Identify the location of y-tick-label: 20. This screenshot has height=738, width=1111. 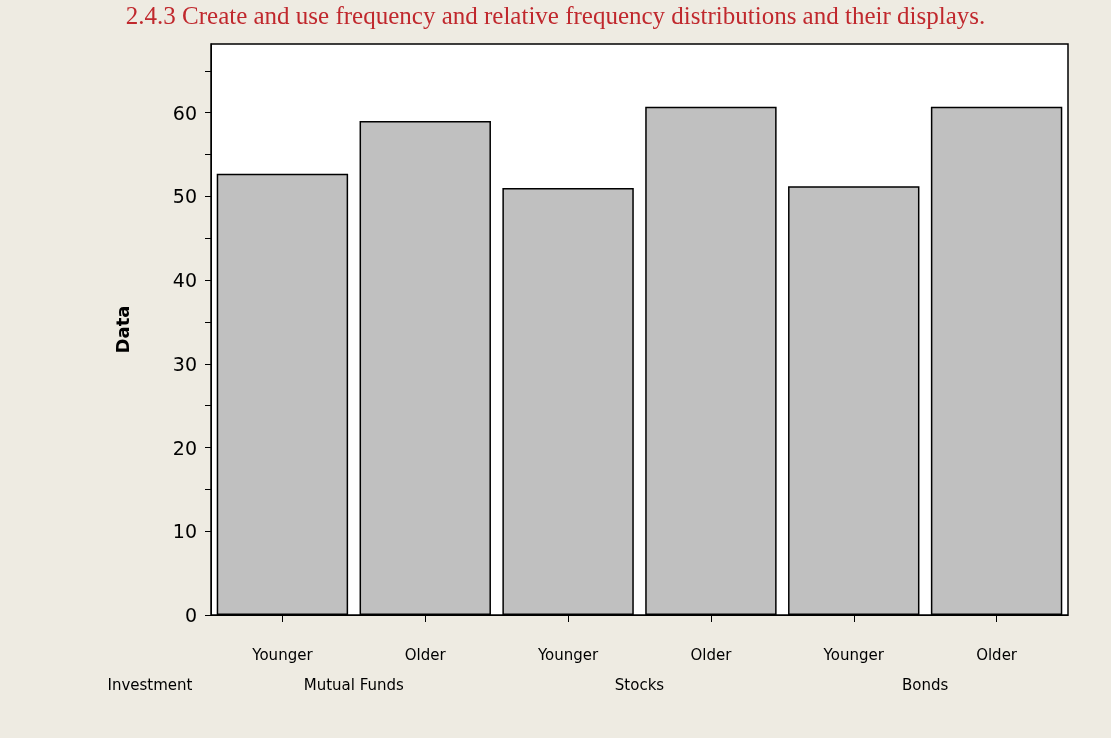
(184, 447).